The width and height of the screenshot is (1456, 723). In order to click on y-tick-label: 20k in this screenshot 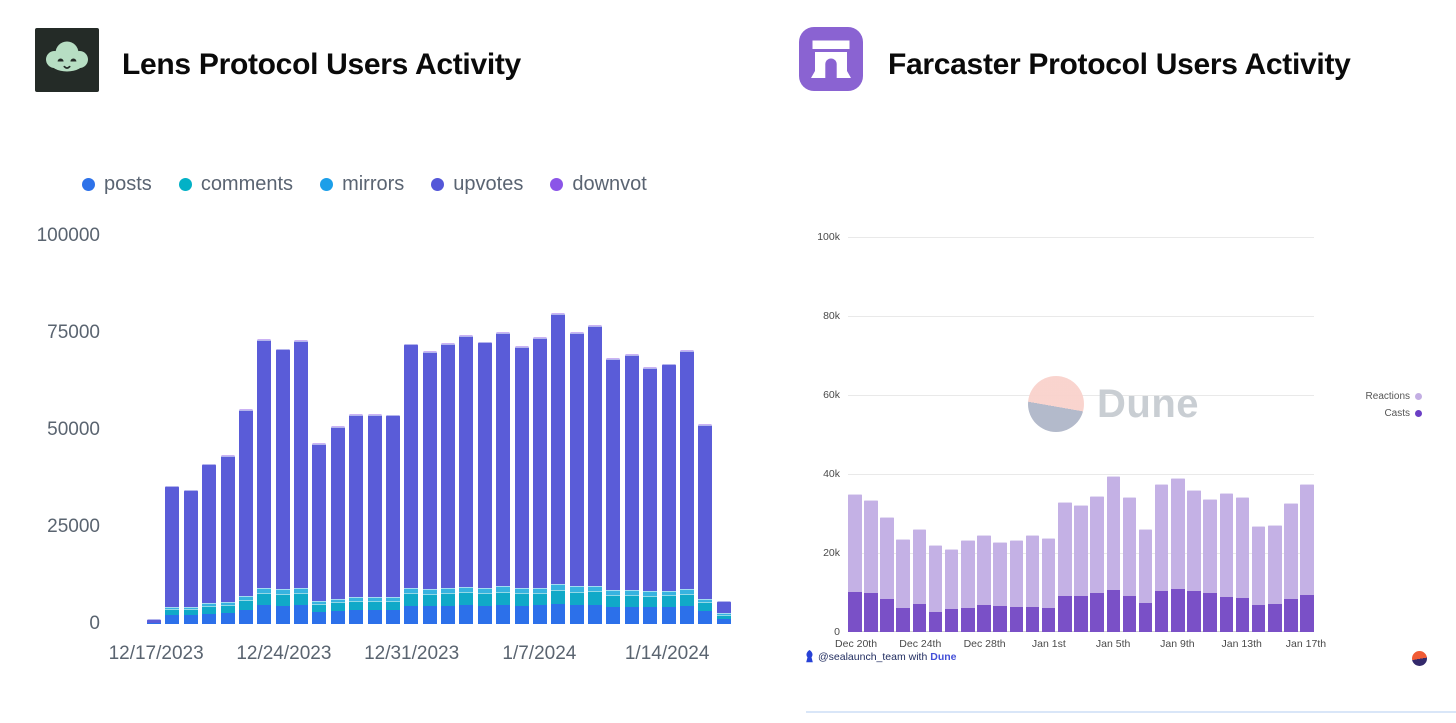, I will do `click(831, 553)`.